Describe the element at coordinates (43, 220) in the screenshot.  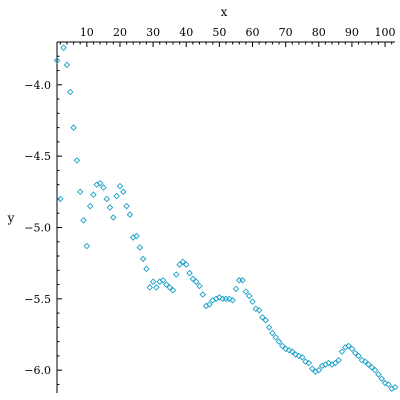
I see `y-axis-ticks: −4.0 −4.5 −5.0 −5.5 −6.0` at that location.